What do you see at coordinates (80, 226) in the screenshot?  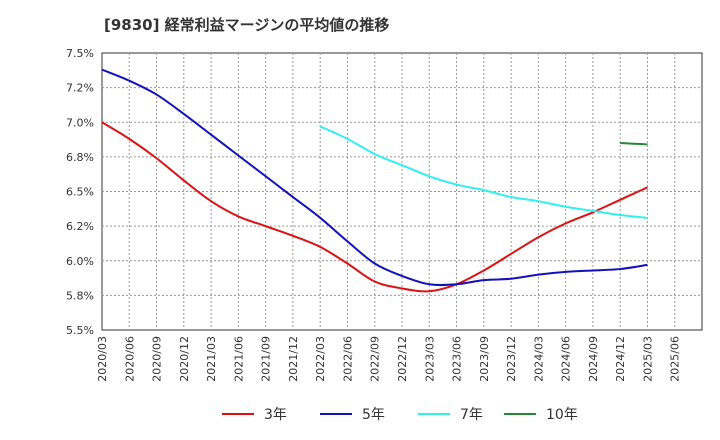 I see `y-tick-label: 6.2%` at bounding box center [80, 226].